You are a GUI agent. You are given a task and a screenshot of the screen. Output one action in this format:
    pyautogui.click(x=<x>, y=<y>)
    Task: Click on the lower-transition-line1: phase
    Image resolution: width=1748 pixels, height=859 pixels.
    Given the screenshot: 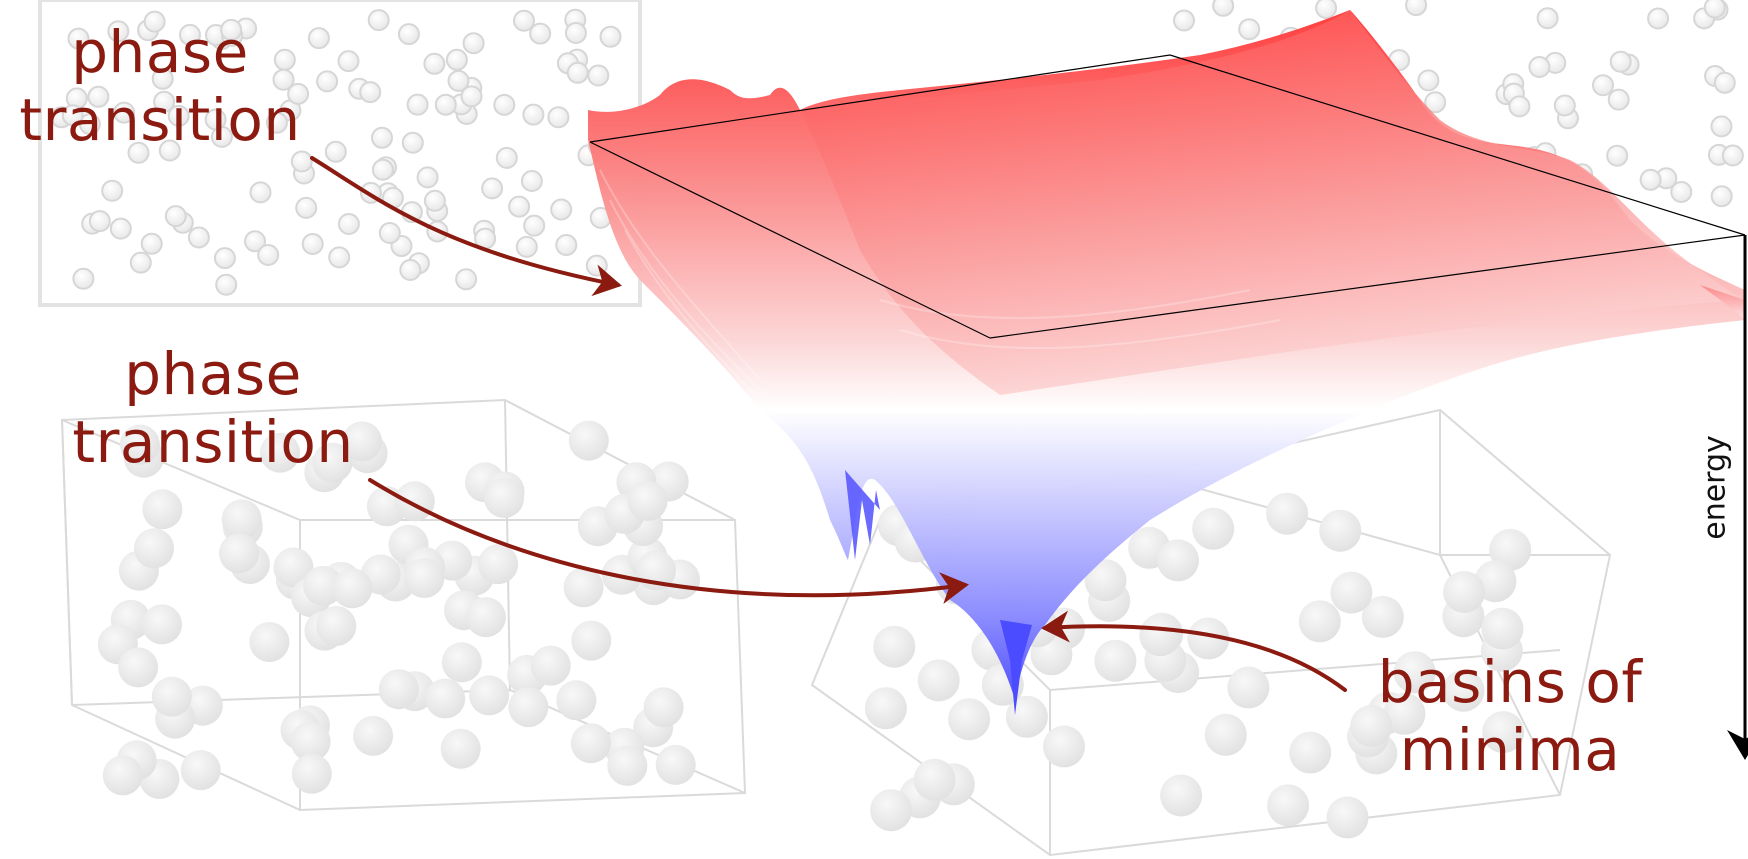 What is the action you would take?
    pyautogui.click(x=213, y=374)
    